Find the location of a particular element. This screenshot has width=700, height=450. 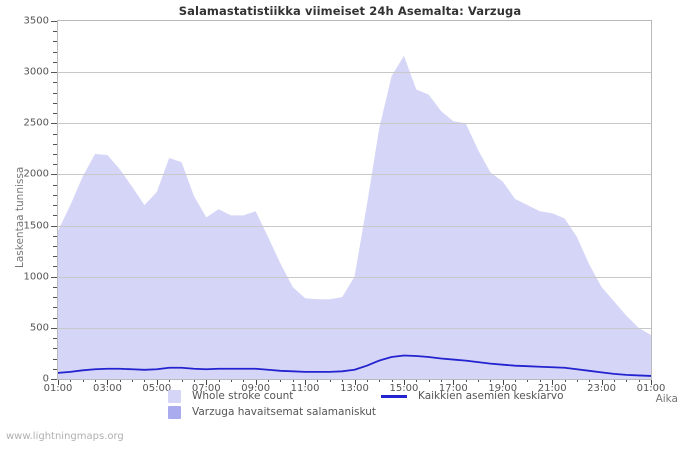

x-tick-label: 05:00 is located at coordinates (157, 388).